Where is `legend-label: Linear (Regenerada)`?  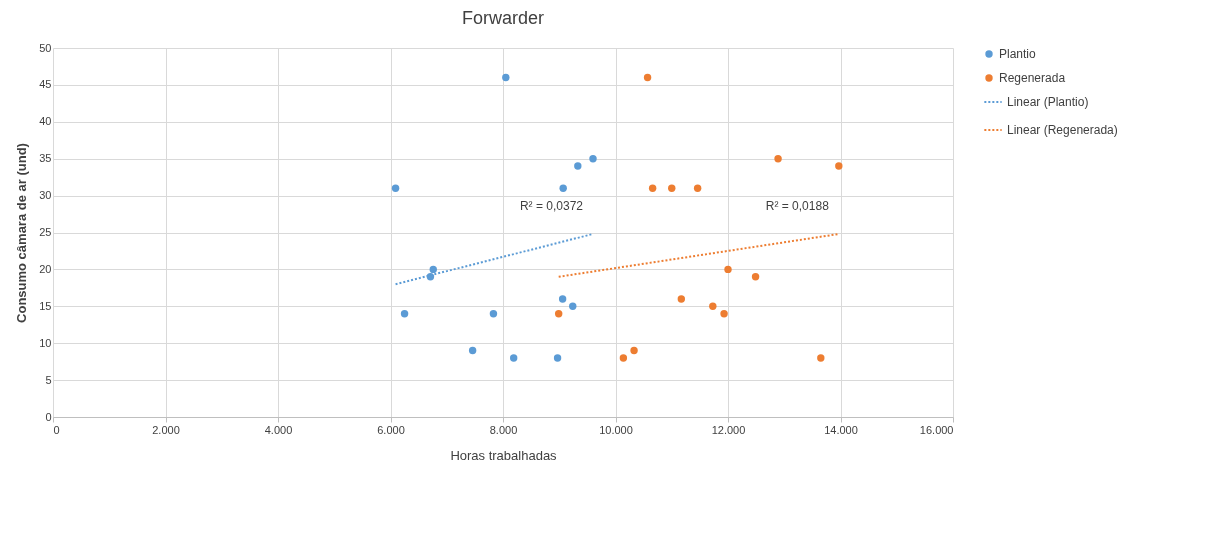
legend-label: Linear (Regenerada) is located at coordinates (1062, 130).